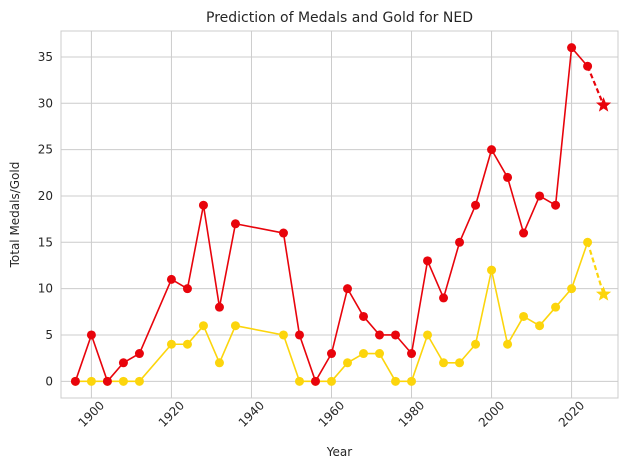  I want to click on x-tick-label: 1920, so click(171, 413).